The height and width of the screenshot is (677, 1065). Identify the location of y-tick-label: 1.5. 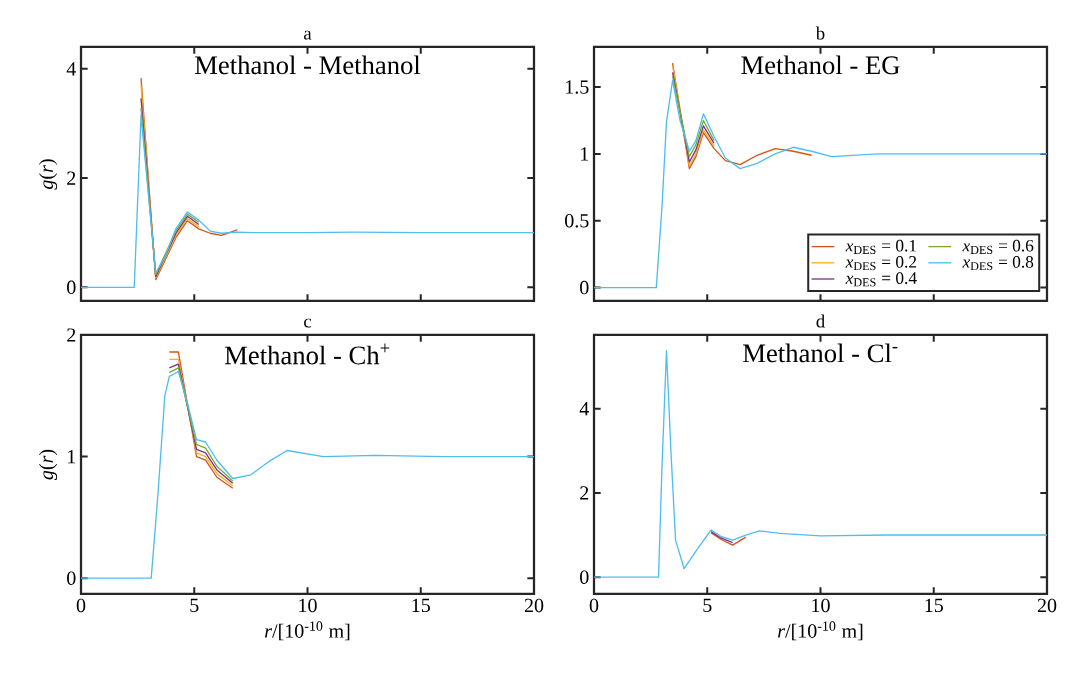
(577, 87).